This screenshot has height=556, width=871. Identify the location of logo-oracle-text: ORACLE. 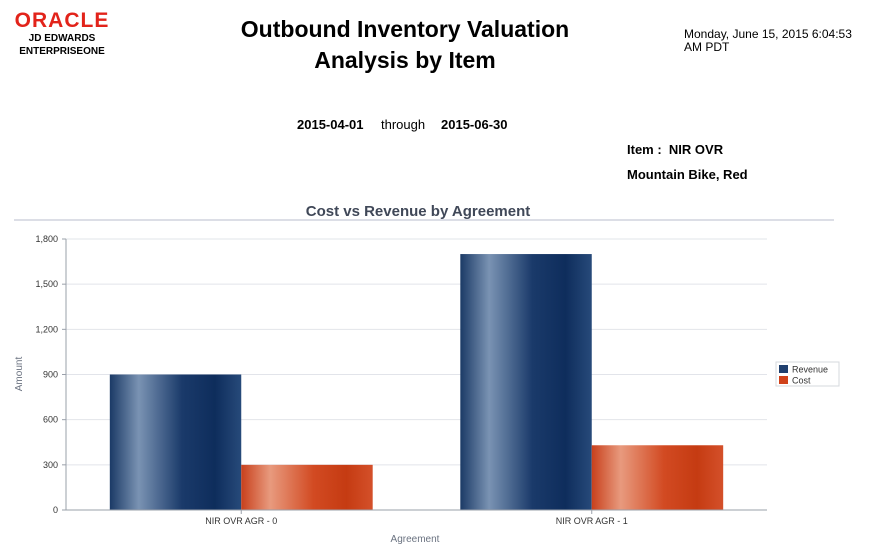
(62, 20).